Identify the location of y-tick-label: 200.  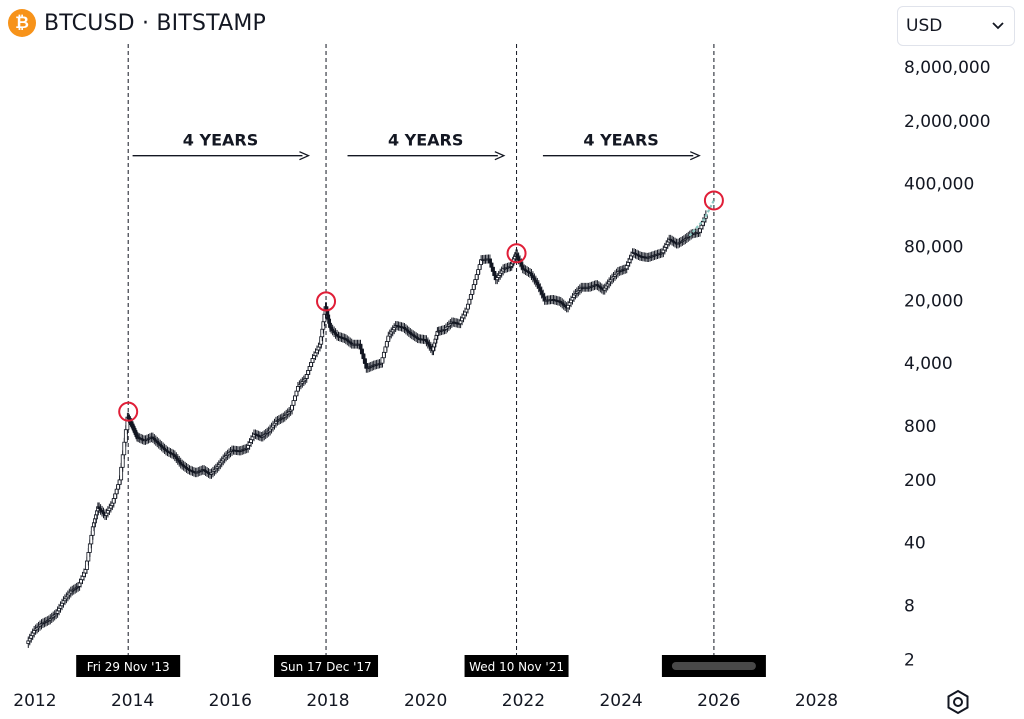
(920, 481).